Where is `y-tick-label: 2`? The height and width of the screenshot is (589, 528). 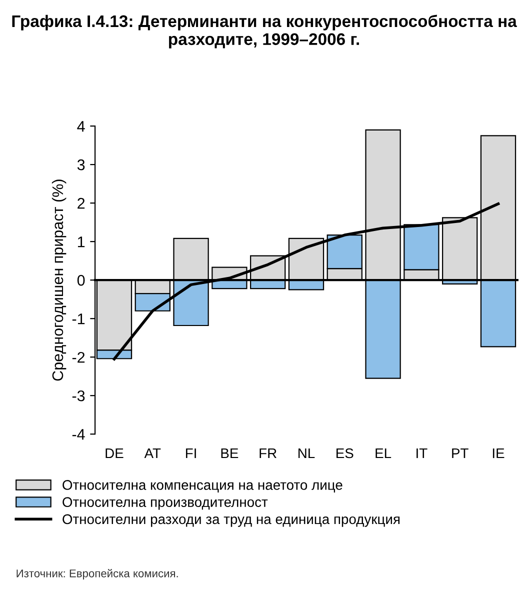 y-tick-label: 2 is located at coordinates (81, 203).